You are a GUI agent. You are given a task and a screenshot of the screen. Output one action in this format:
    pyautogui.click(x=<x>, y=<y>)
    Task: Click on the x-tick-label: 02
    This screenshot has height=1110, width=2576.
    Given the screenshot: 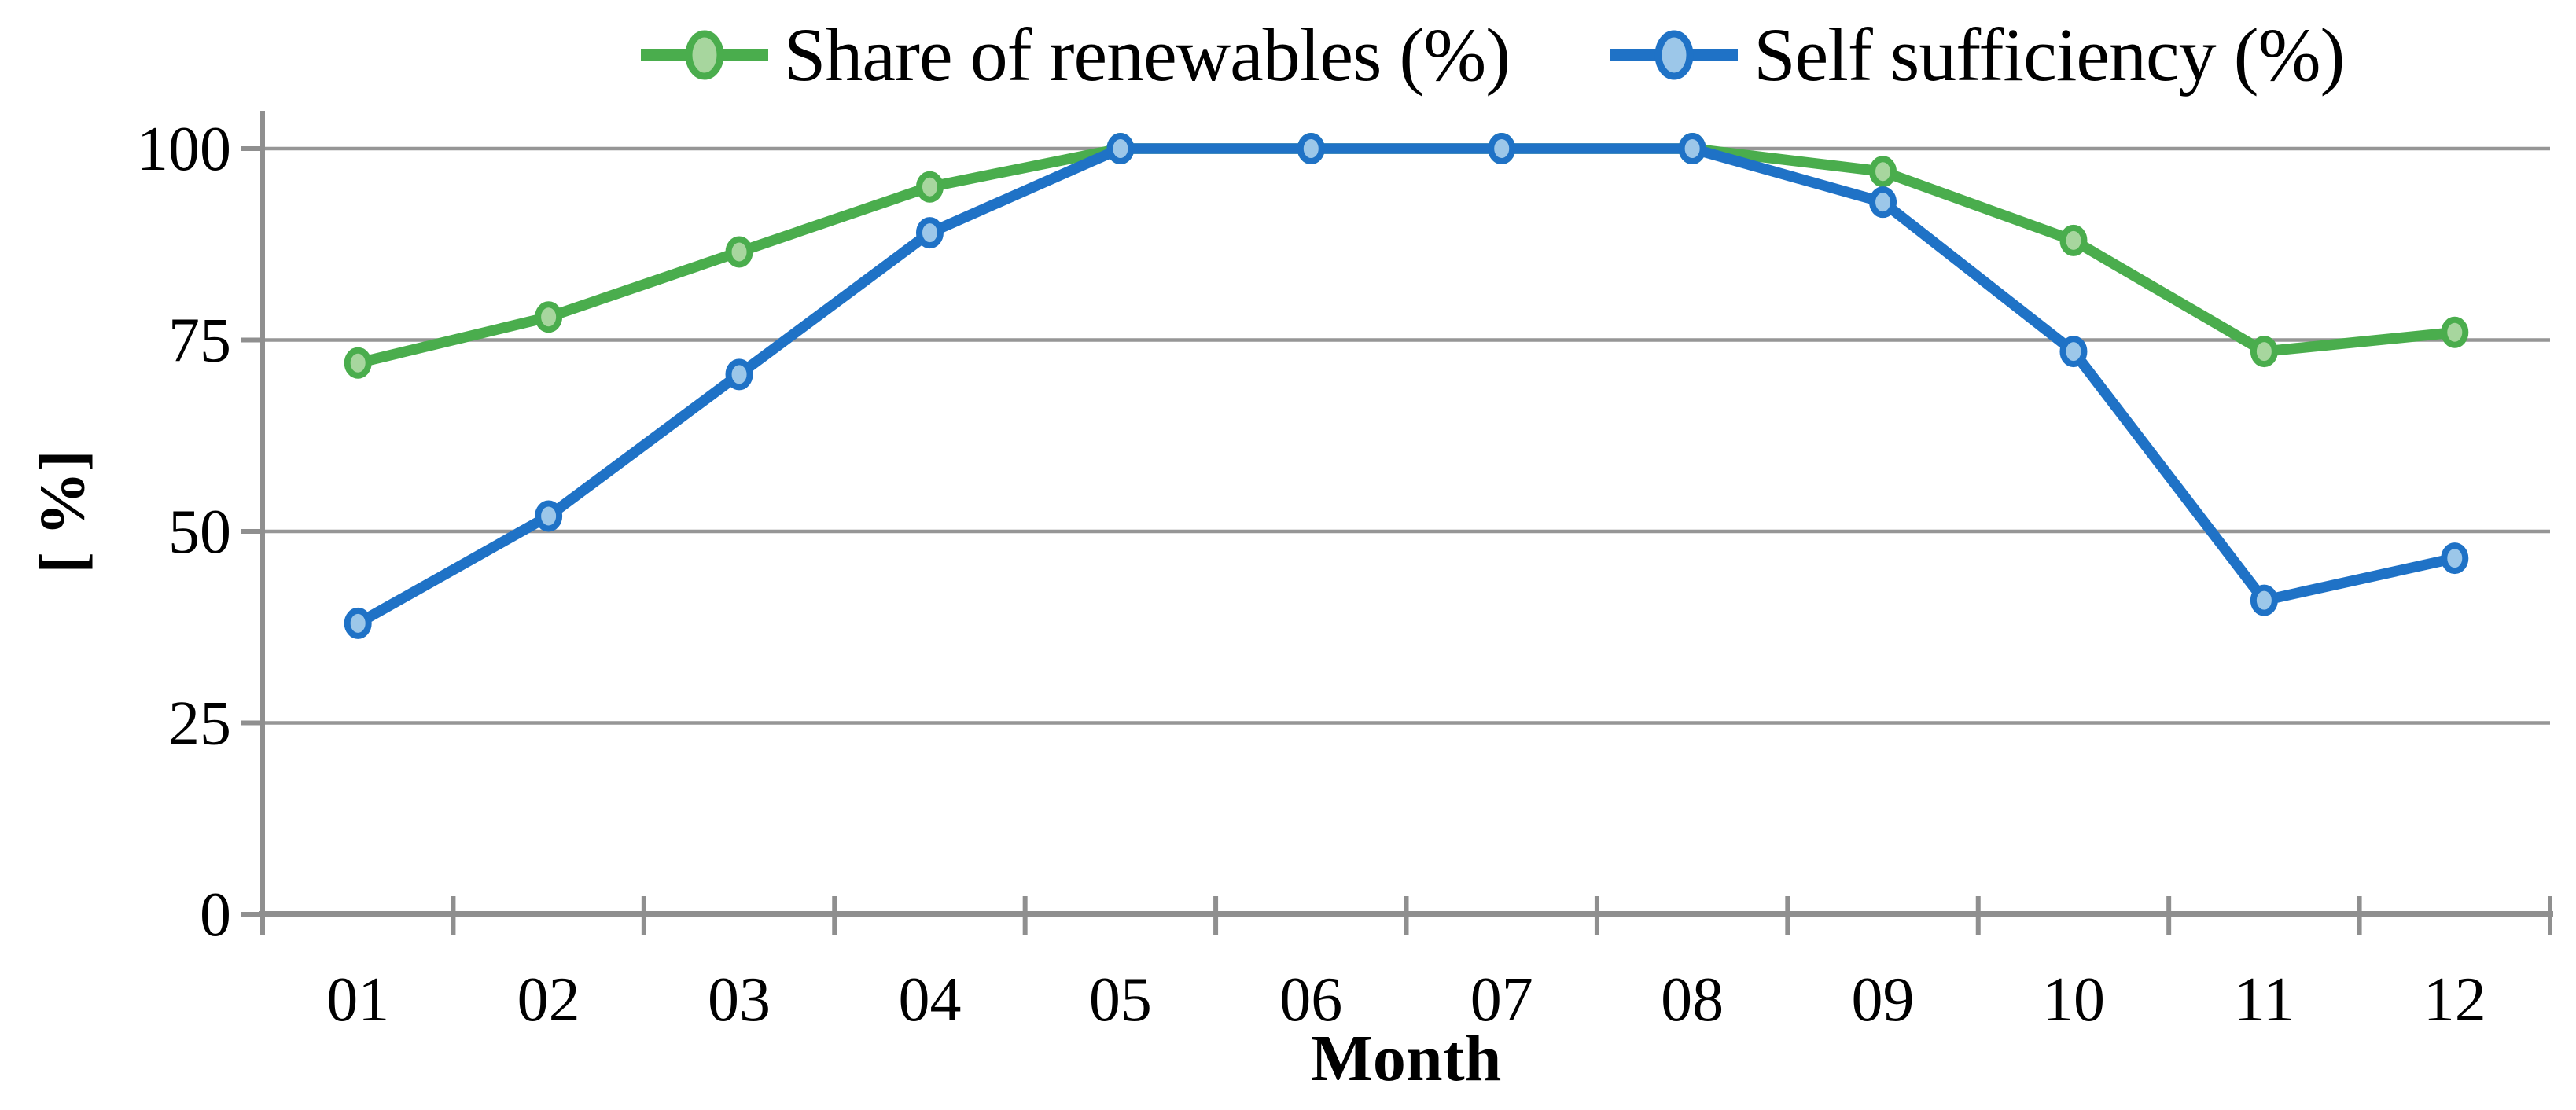 What is the action you would take?
    pyautogui.click(x=549, y=1000)
    